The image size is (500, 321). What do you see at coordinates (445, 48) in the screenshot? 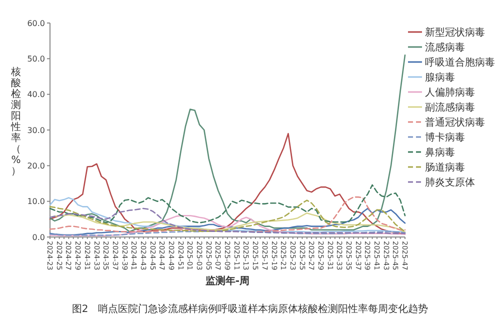
I see `legend-label: 流感病毒` at bounding box center [445, 48].